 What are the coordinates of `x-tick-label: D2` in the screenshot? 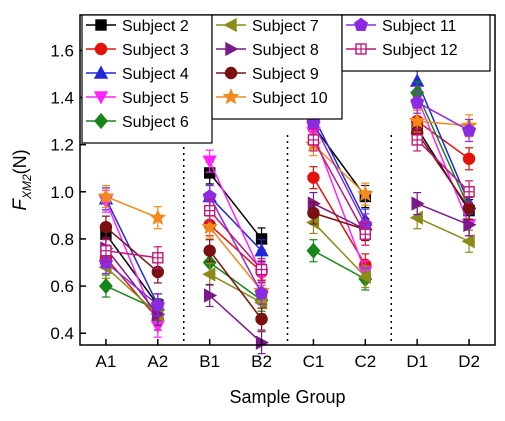 It's located at (469, 361).